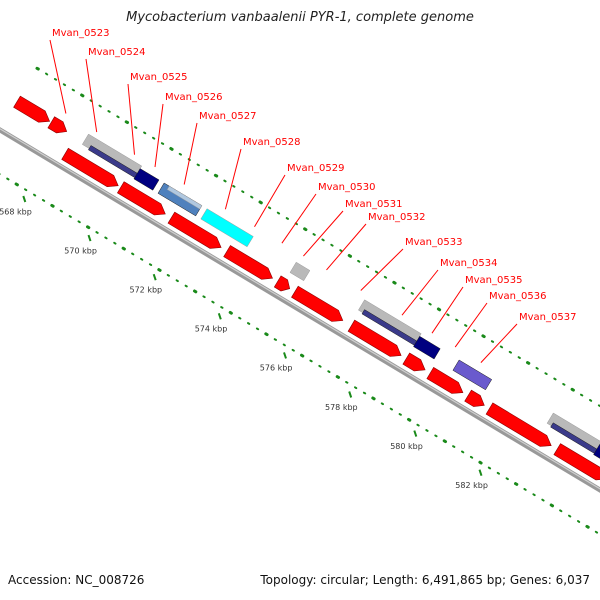 The image size is (600, 600). Describe the element at coordinates (80, 33) in the screenshot. I see `gene-label-mvan-0523: Mvan_0523` at that location.